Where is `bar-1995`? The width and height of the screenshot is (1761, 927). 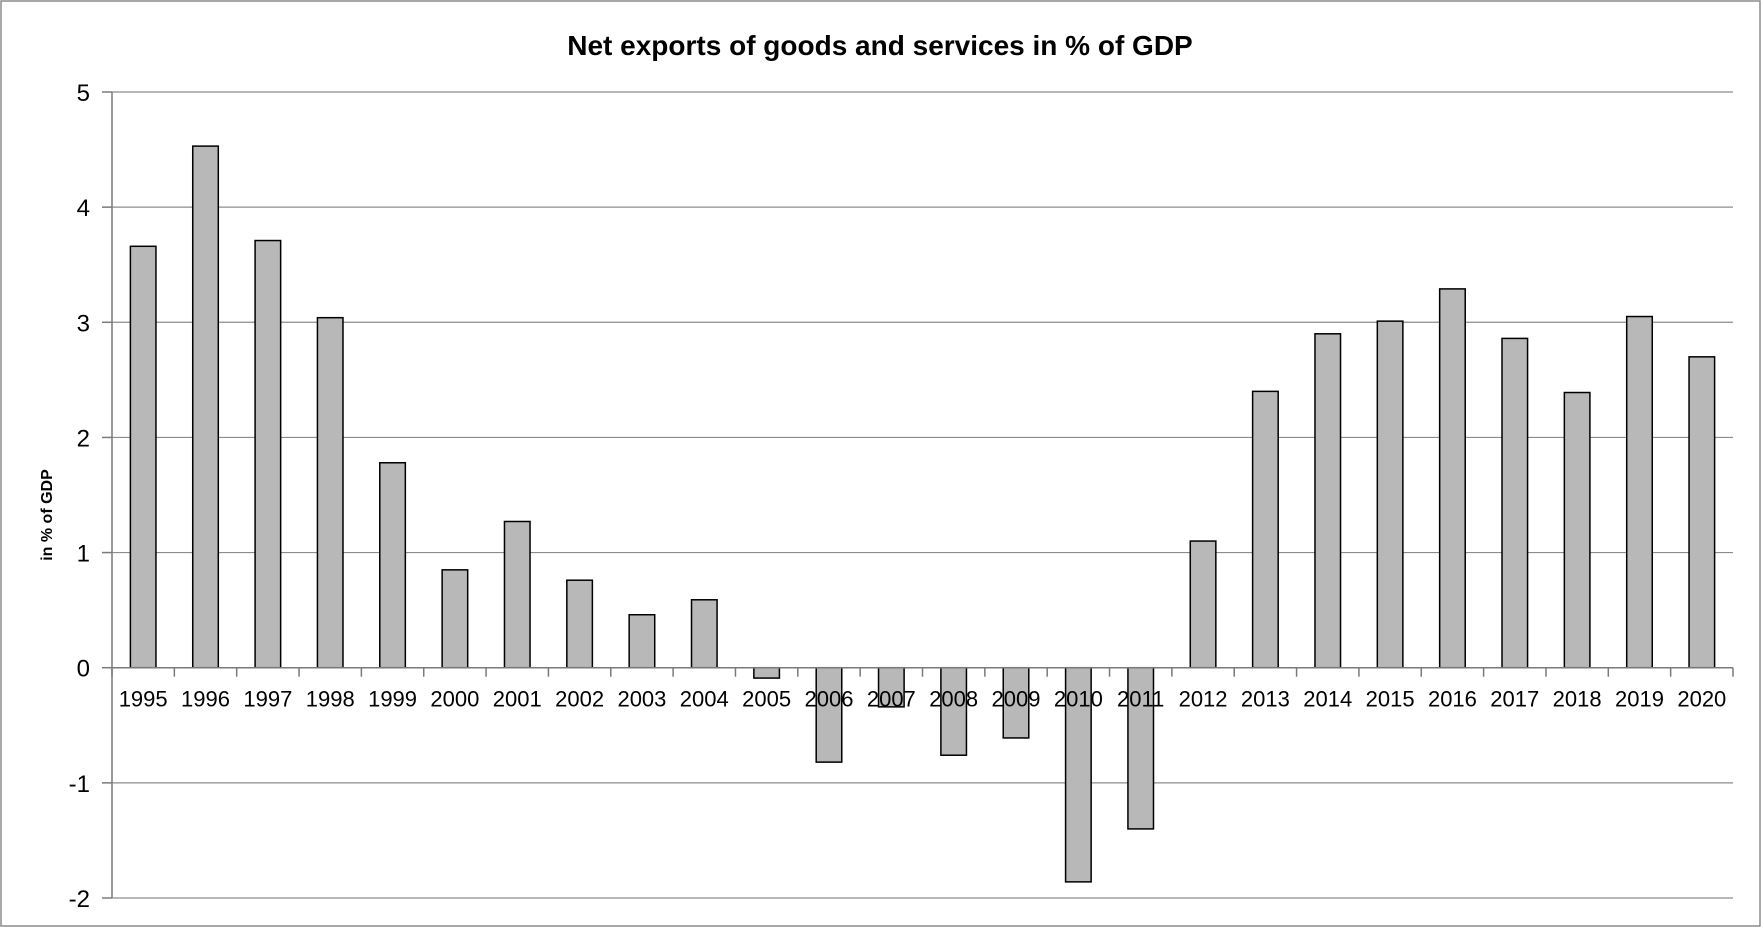 bar-1995 is located at coordinates (143, 457).